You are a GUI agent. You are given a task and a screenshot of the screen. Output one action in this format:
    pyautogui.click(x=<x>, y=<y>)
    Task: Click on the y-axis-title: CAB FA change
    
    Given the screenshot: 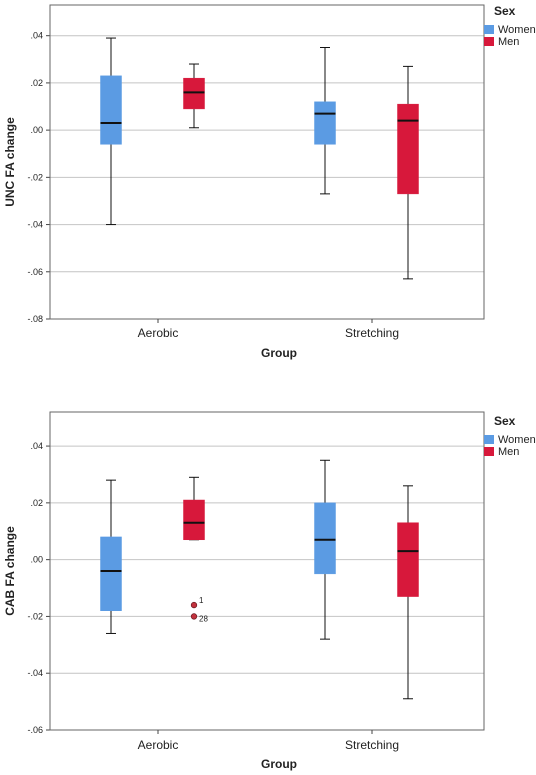 What is the action you would take?
    pyautogui.click(x=10, y=571)
    